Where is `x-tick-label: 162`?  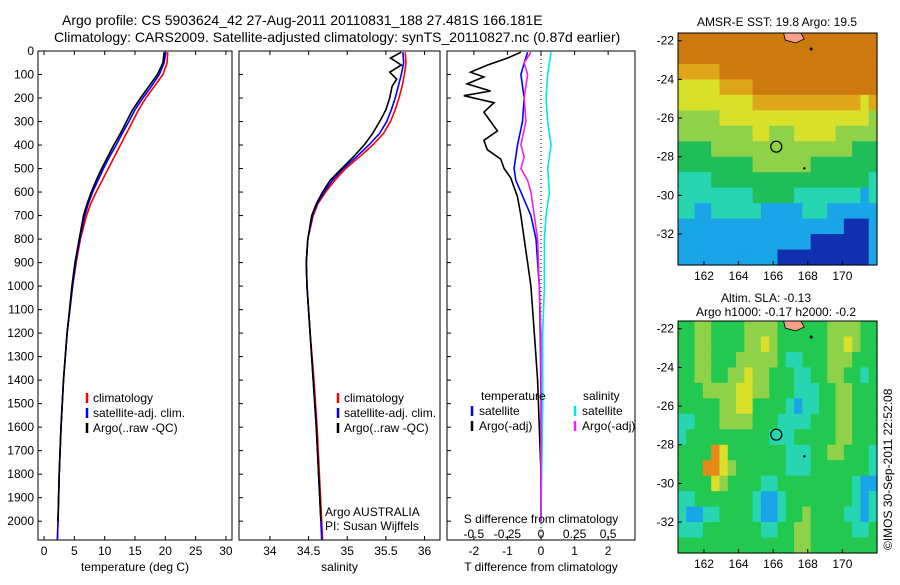
x-tick-label: 162 is located at coordinates (704, 276).